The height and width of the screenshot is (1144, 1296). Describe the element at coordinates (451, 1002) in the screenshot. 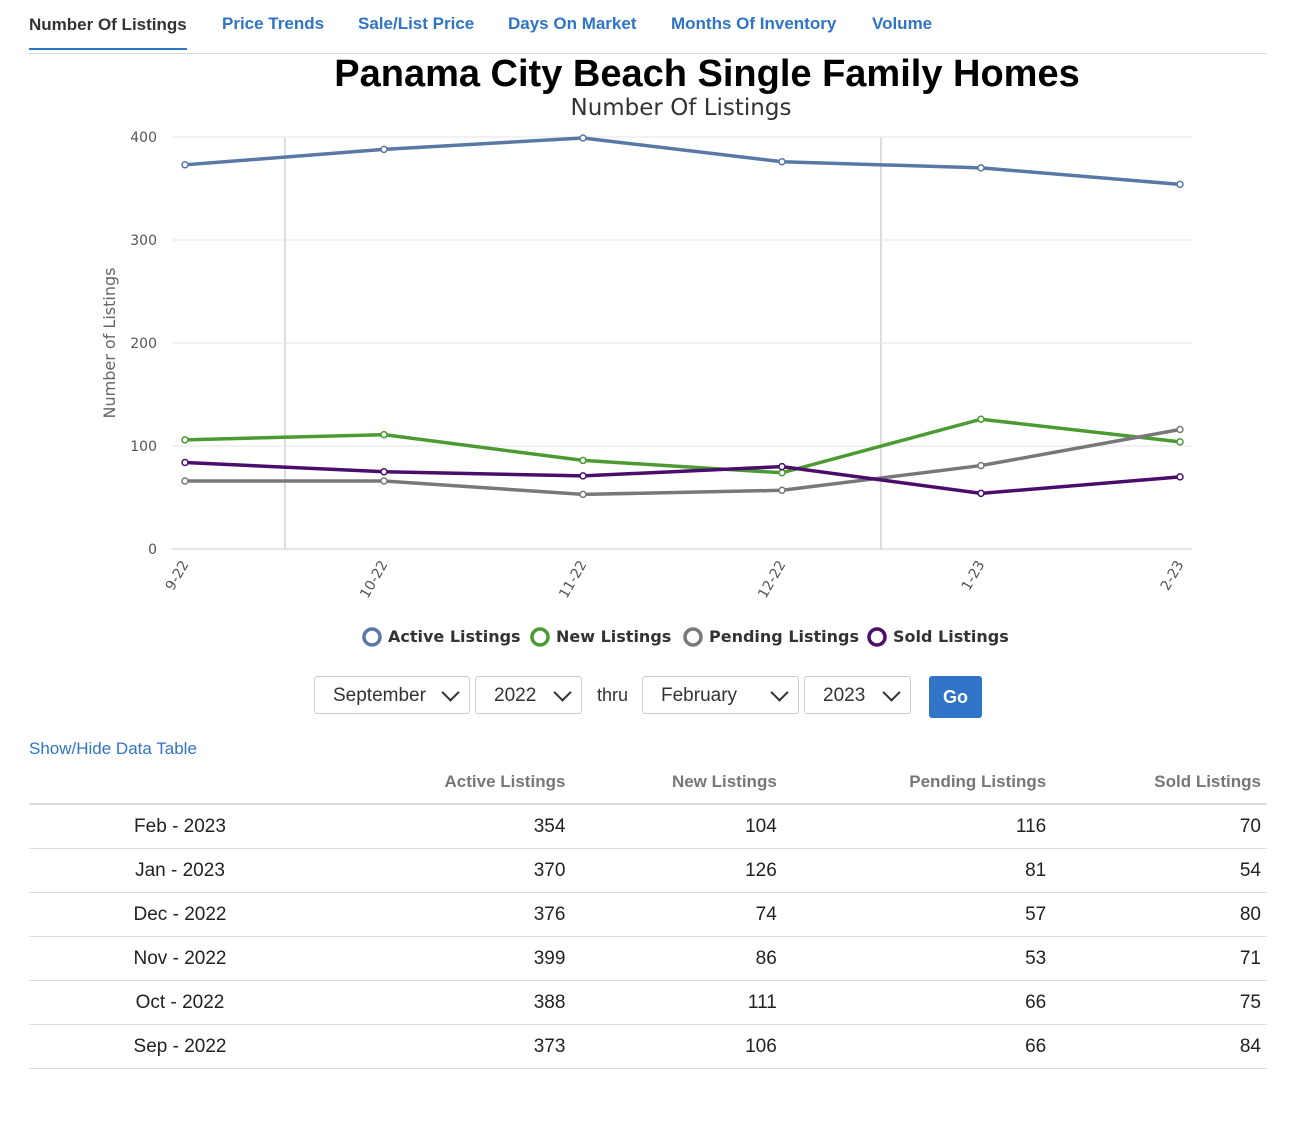

I see `table-cell: 388` at that location.